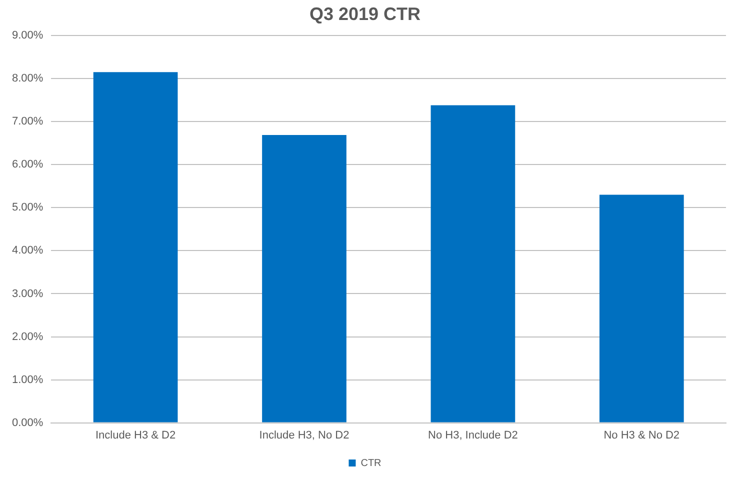  What do you see at coordinates (28, 122) in the screenshot?
I see `y-tick-label: 7.00%` at bounding box center [28, 122].